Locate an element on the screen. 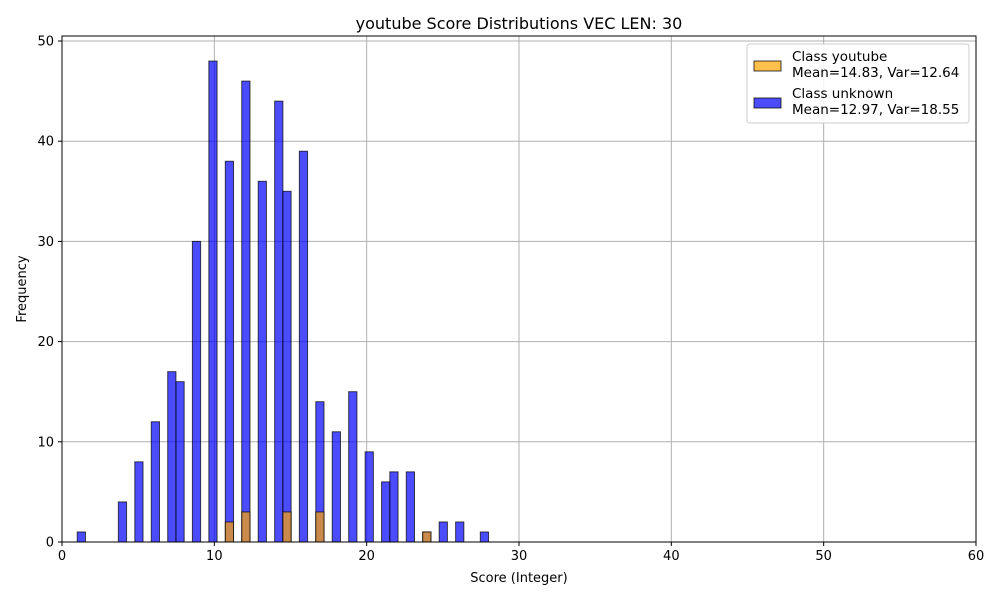 The image size is (1000, 600). chart-title: youtube Score Distributions VEC LEN: 30 is located at coordinates (519, 23).